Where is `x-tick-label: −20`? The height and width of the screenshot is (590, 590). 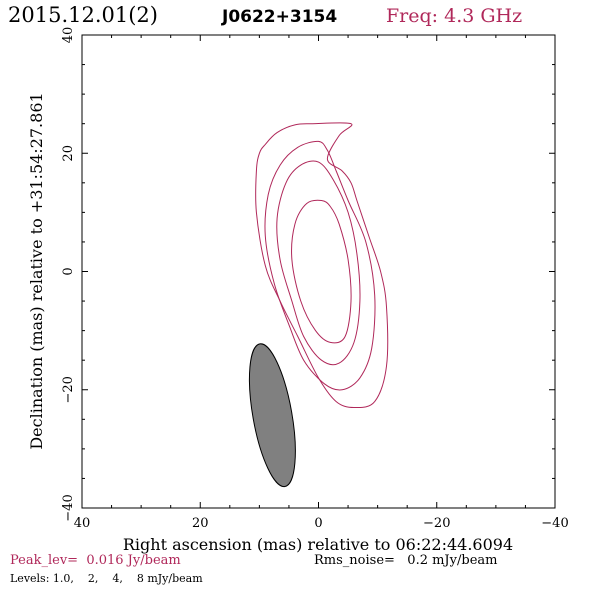 x-tick-label: −20 is located at coordinates (436, 523).